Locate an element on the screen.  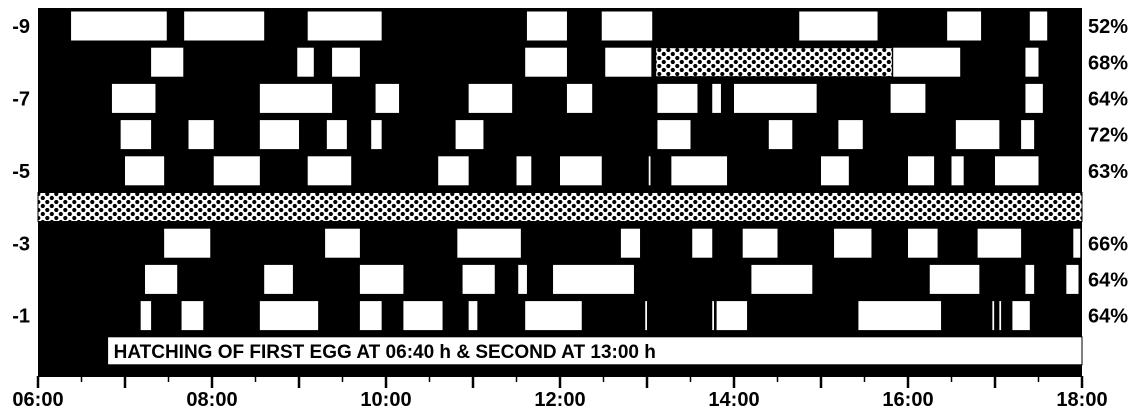
day-label: -7 is located at coordinates (21, 100).